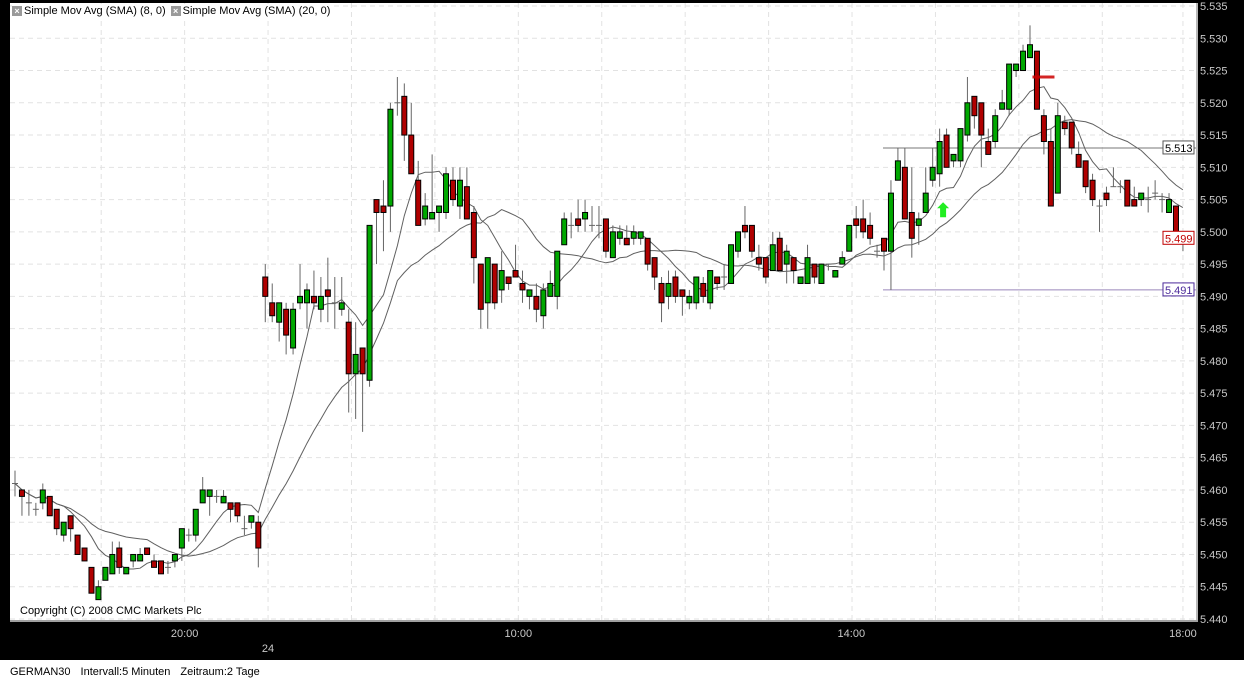  What do you see at coordinates (943, 210) in the screenshot?
I see `buy-arrow-icon` at bounding box center [943, 210].